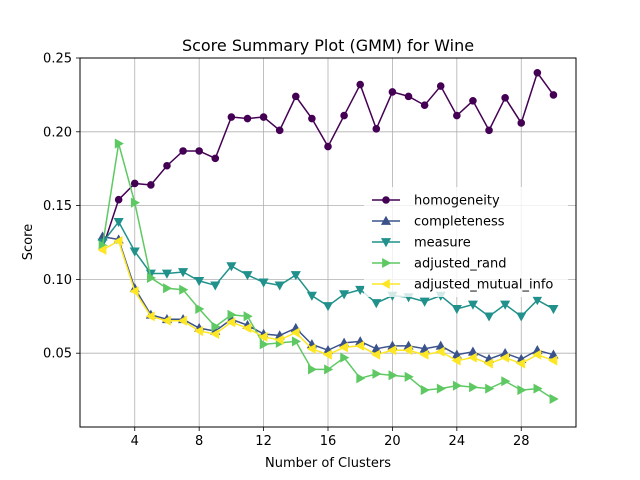  What do you see at coordinates (328, 463) in the screenshot?
I see `x-axis-label: Number of Clusters` at bounding box center [328, 463].